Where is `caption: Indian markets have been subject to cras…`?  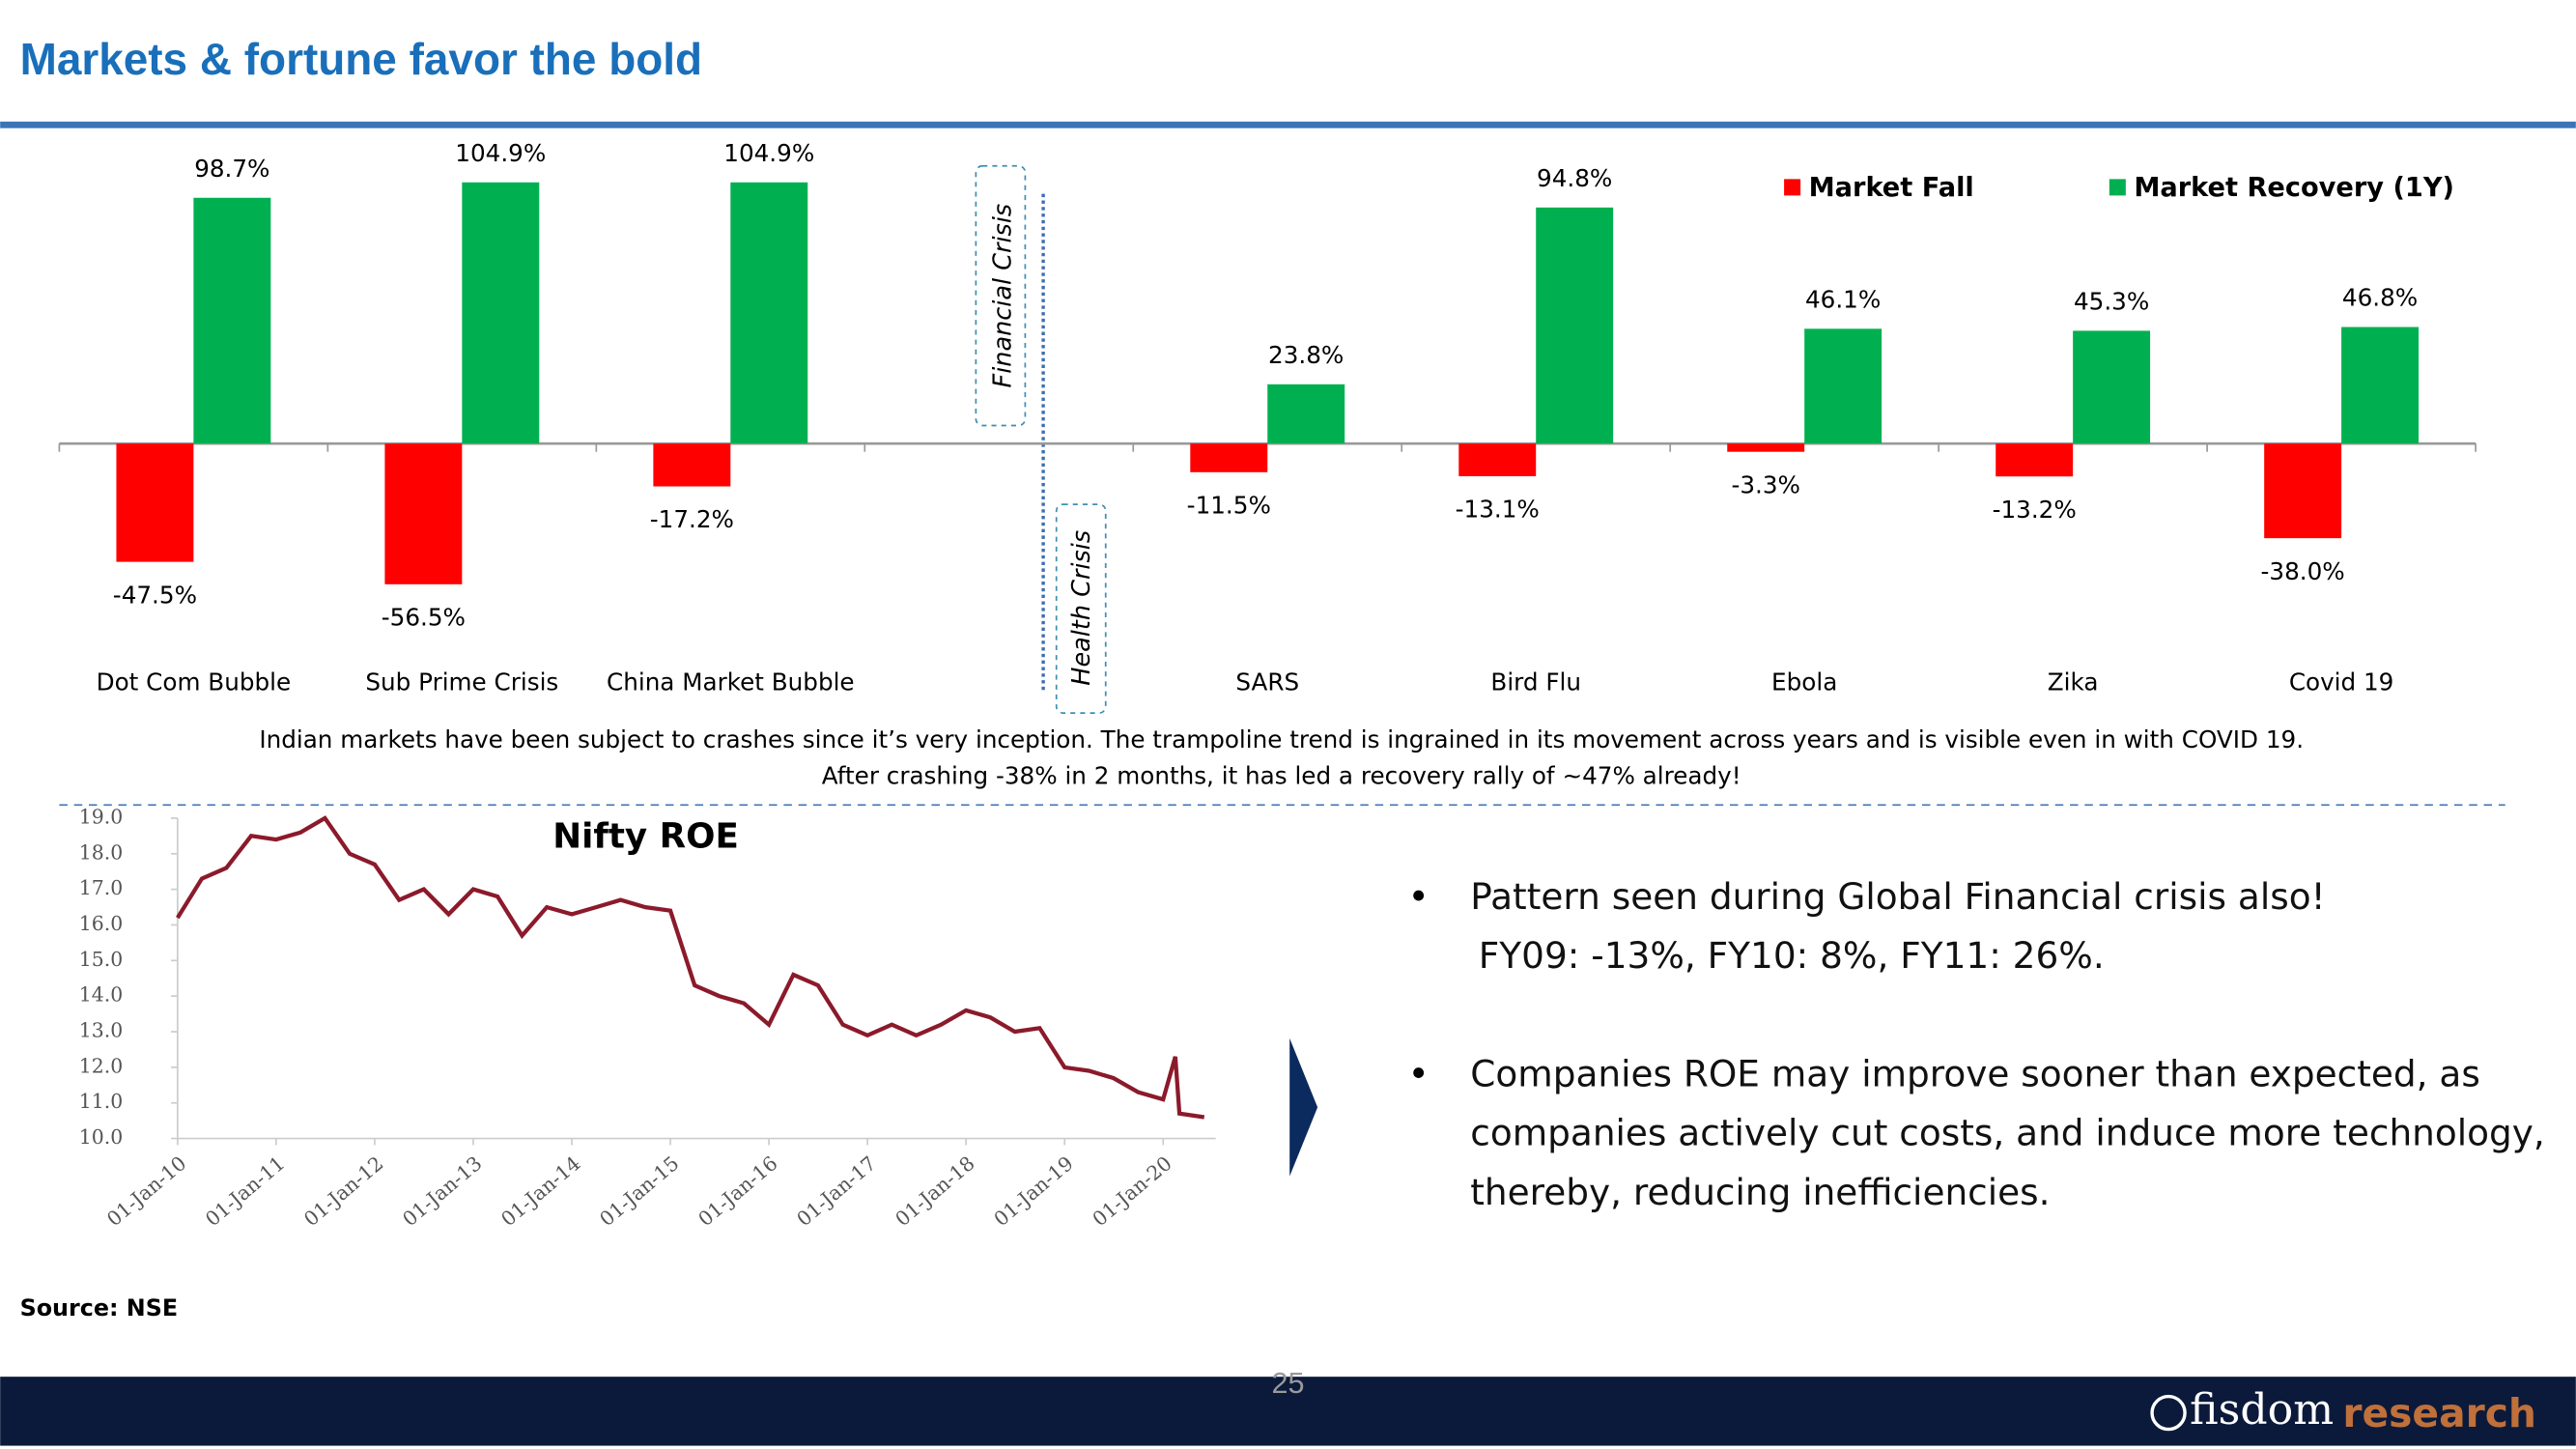
caption: Indian markets have been subject to cras… is located at coordinates (1281, 739).